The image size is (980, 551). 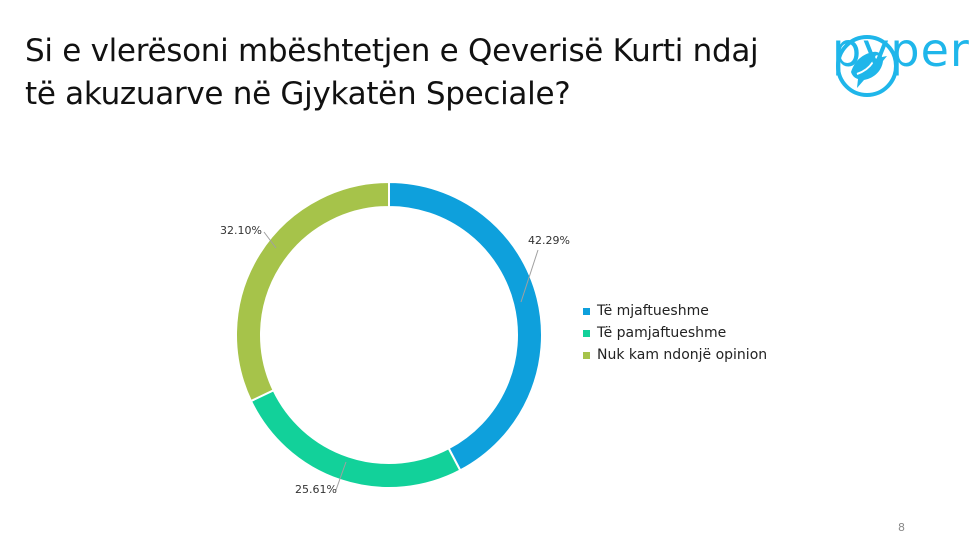 I want to click on legend-item-2: Të pamjaftueshme, so click(x=675, y=333).